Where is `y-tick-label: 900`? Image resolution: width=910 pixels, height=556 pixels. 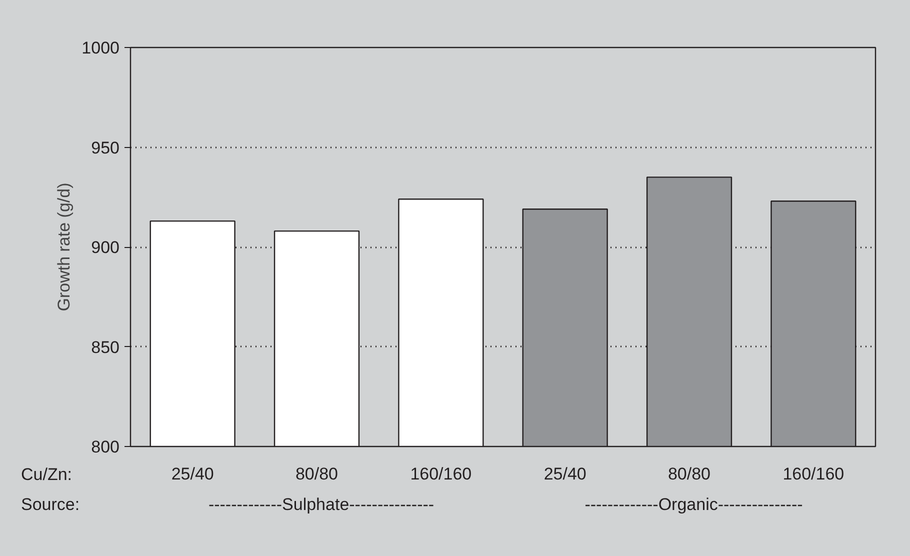 y-tick-label: 900 is located at coordinates (105, 247).